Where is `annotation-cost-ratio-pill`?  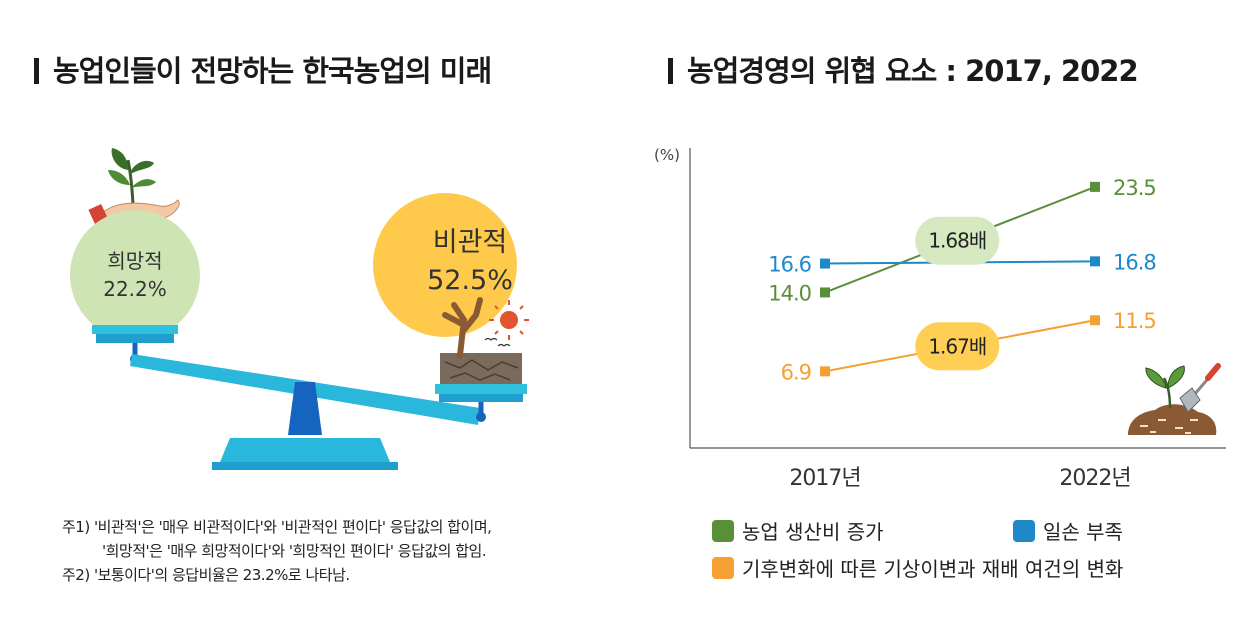 annotation-cost-ratio-pill is located at coordinates (957, 240).